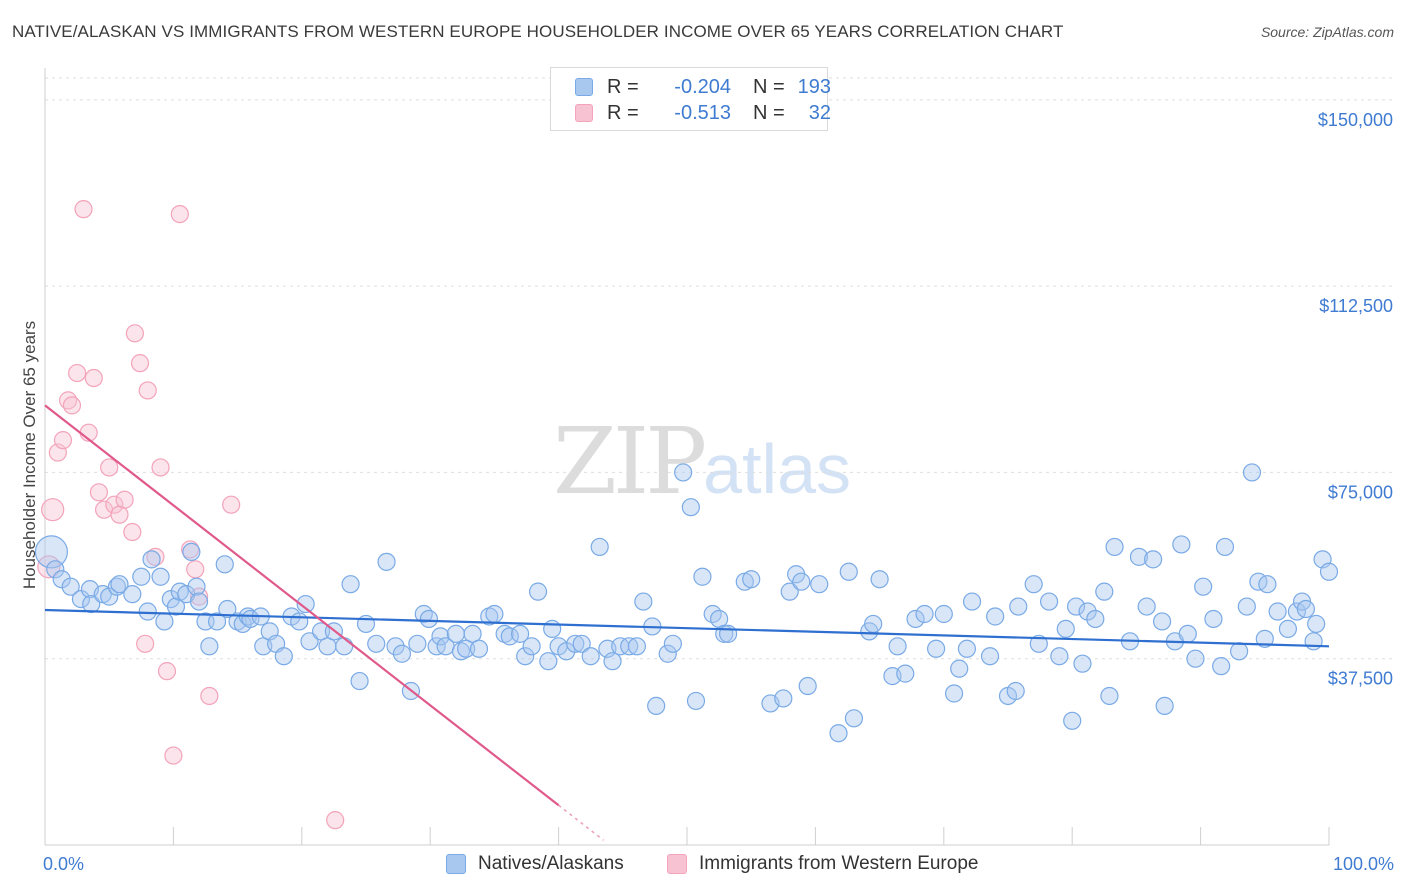 The image size is (1406, 892). I want to click on x-tick-label: 100.0%, so click(1363, 864).